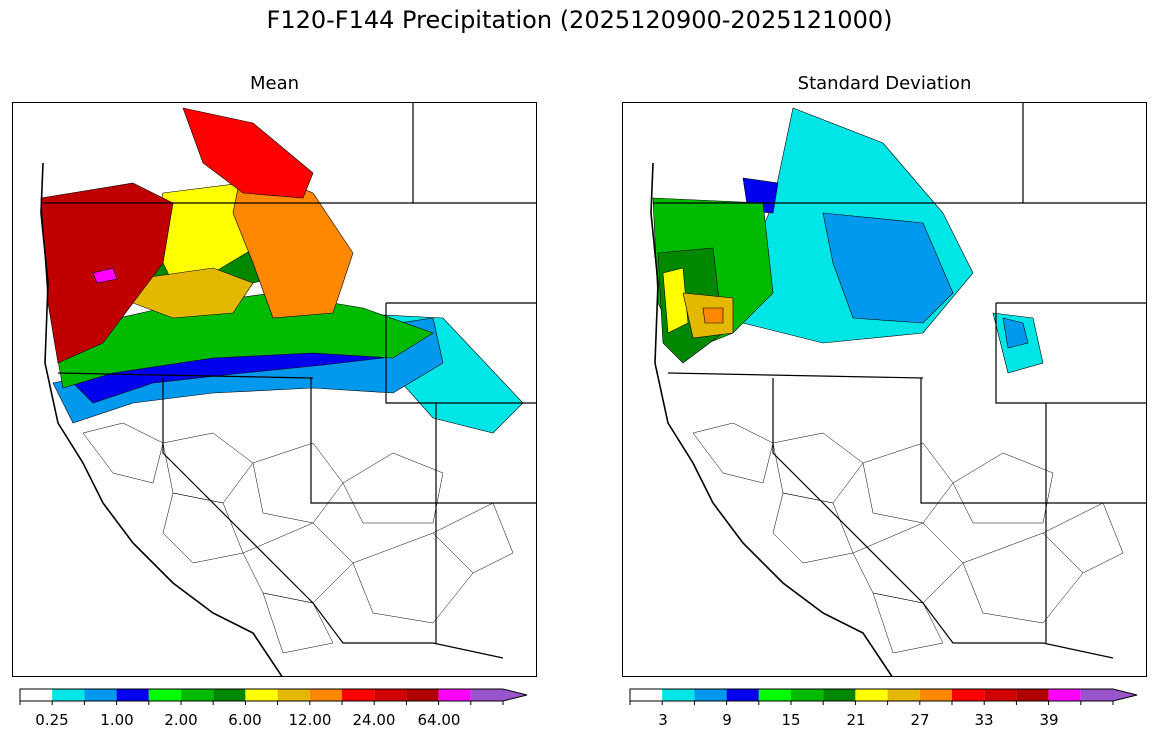 This screenshot has height=741, width=1159. I want to click on region-orange, so click(713, 315).